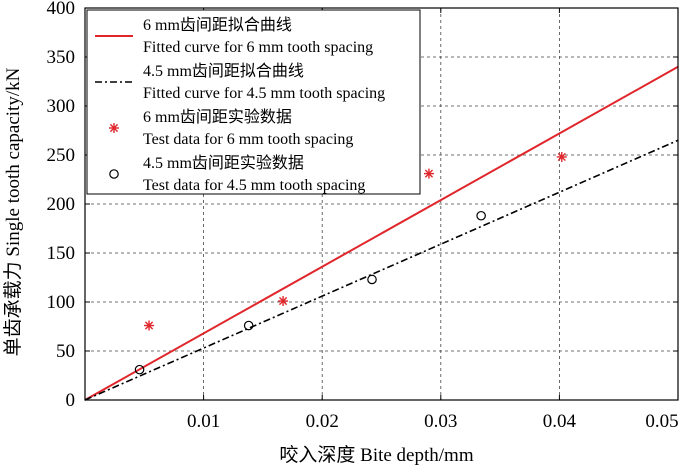 The image size is (700, 469). Describe the element at coordinates (223, 71) in the screenshot. I see `legend-label-cn: 4.5 mm齿间距拟合曲线` at that location.